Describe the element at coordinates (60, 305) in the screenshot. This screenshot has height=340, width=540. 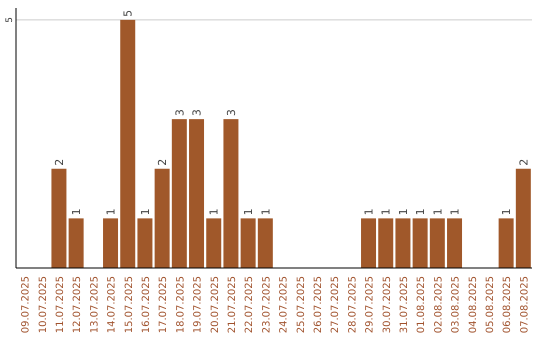
I see `x-tick-label: 11.07.2025` at that location.